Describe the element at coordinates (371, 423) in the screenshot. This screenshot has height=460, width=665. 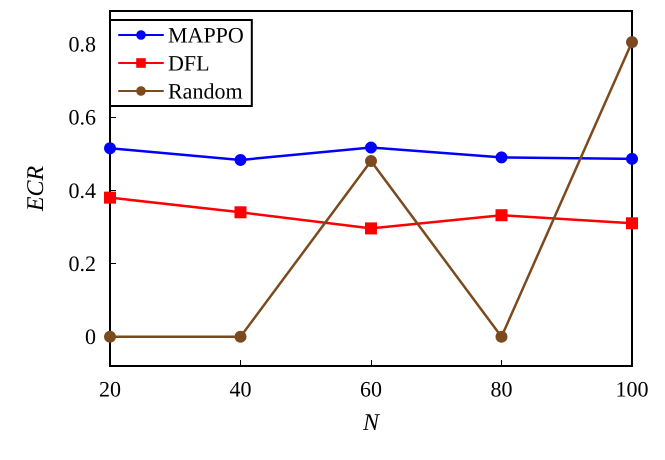
I see `x-axis-title: N` at that location.